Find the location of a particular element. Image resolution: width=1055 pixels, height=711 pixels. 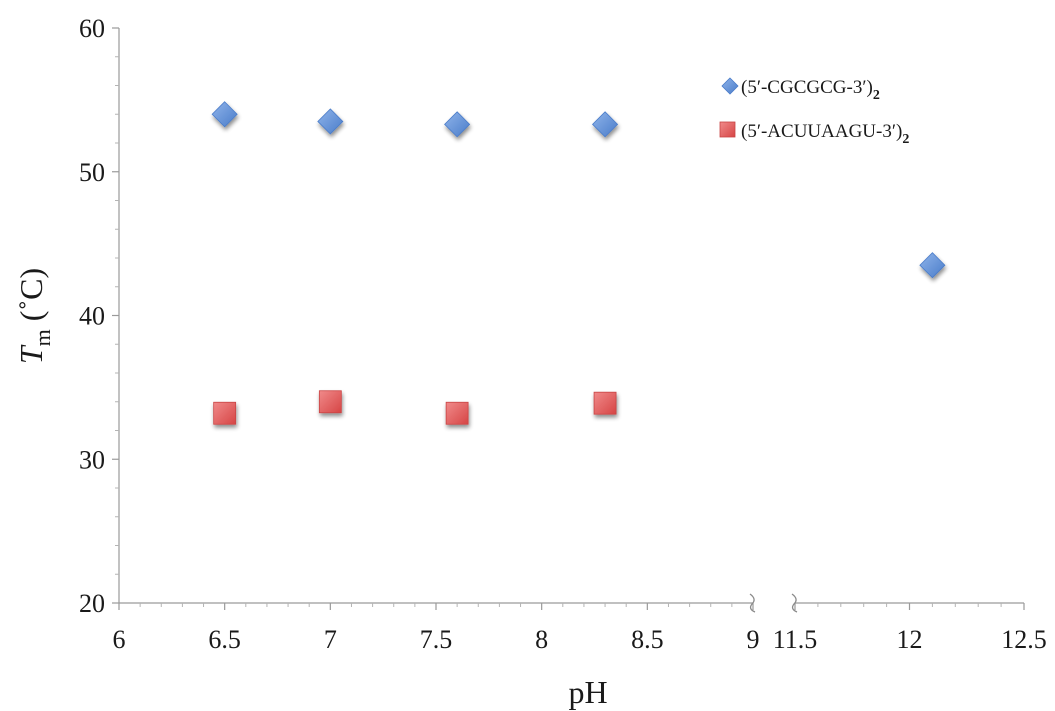

x-tick-label: 12.5 is located at coordinates (1024, 639).